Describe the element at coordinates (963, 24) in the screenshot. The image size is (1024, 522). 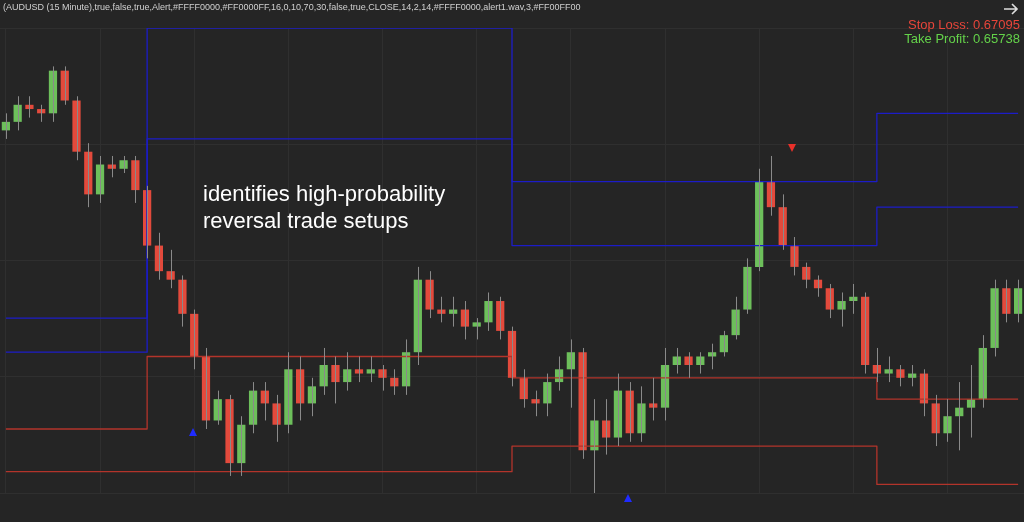
I see `text: Stop Loss: 0.67095` at that location.